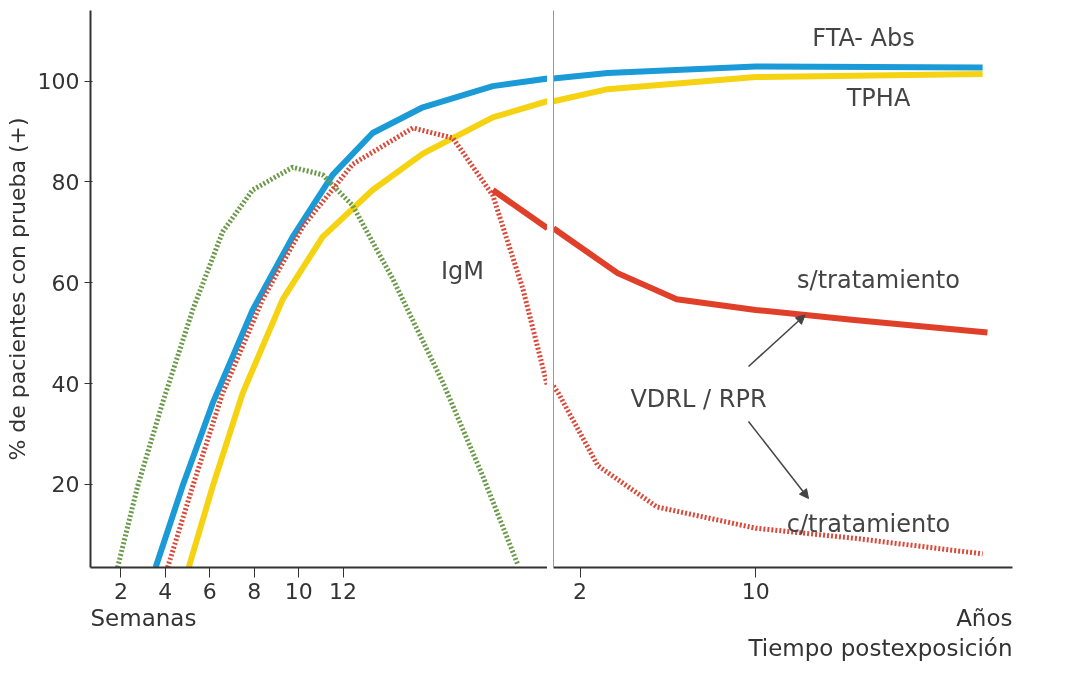  Describe the element at coordinates (65, 283) in the screenshot. I see `y-tick-label: 60` at that location.